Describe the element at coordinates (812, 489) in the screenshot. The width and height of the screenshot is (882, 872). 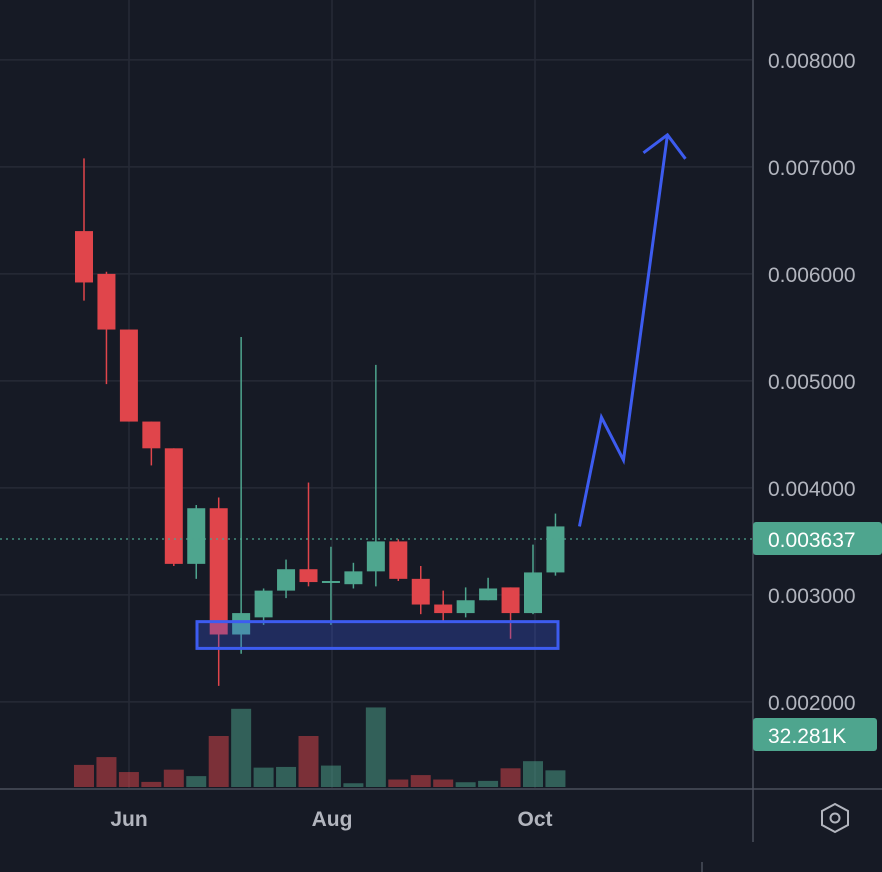
I see `price-tick-label: 0.004000` at that location.